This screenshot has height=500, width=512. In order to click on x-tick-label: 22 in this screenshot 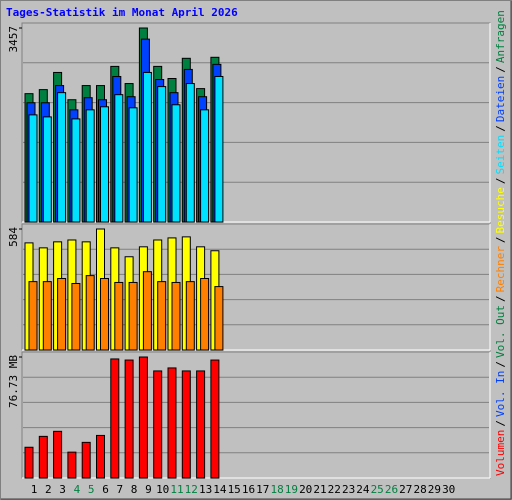, I will do `click(334, 489)`.